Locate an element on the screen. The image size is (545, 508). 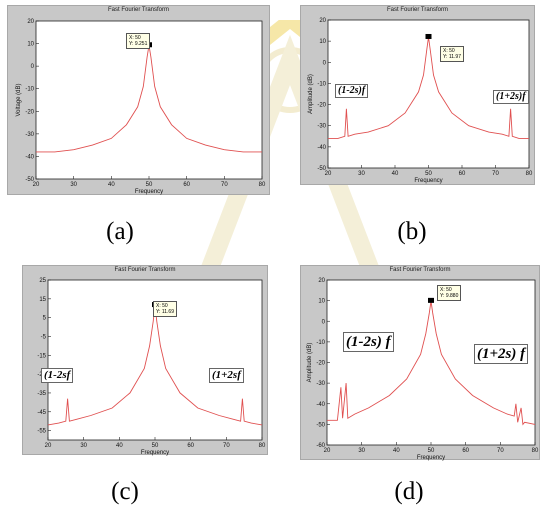
annotation-upper-sideband: (1+2s)f is located at coordinates (511, 97).